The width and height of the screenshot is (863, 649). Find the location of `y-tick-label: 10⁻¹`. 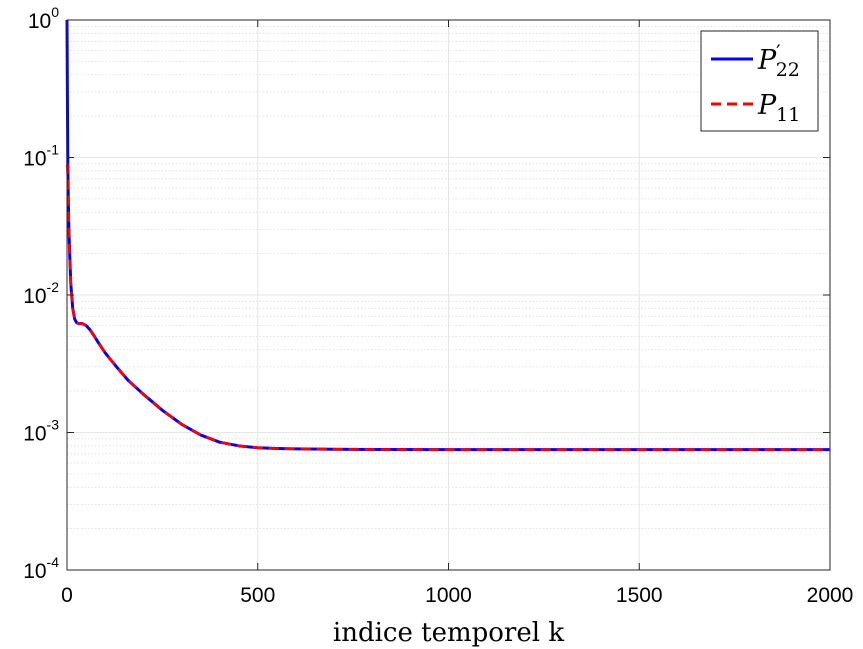

y-tick-label: 10⁻¹ is located at coordinates (41, 156).